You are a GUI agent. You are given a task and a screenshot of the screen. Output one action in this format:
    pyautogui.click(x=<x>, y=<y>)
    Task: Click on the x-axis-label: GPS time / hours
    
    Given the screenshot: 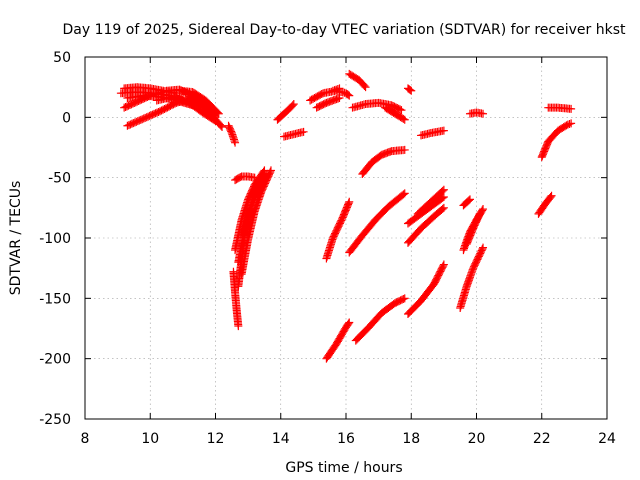 What is the action you would take?
    pyautogui.click(x=343, y=468)
    